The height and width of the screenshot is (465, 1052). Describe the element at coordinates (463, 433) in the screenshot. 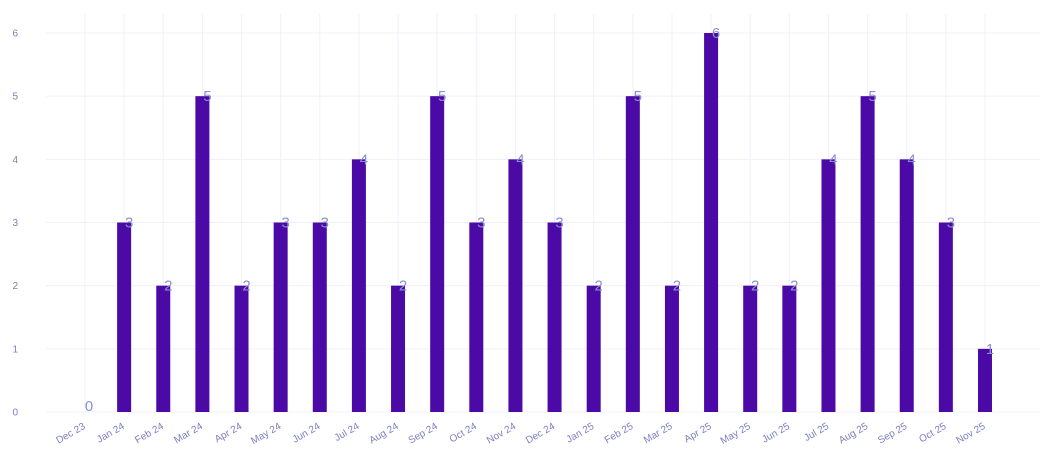

I see `x-tick-label: Oct 24` at that location.